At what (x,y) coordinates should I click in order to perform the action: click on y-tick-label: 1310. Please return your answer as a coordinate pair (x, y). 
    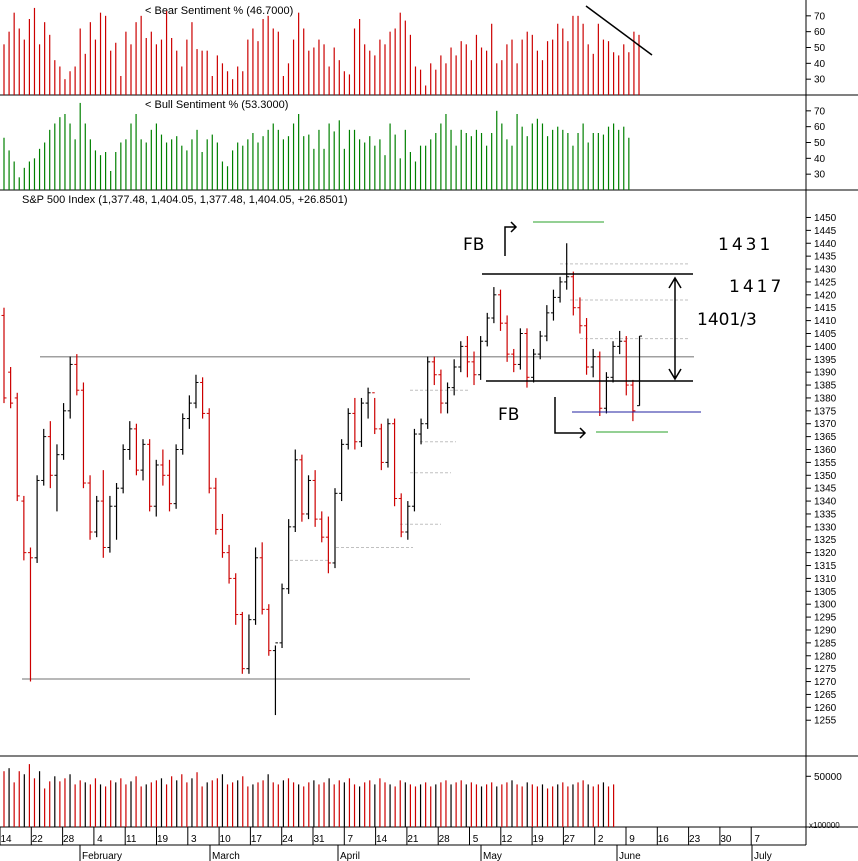
    Looking at the image, I should click on (825, 579).